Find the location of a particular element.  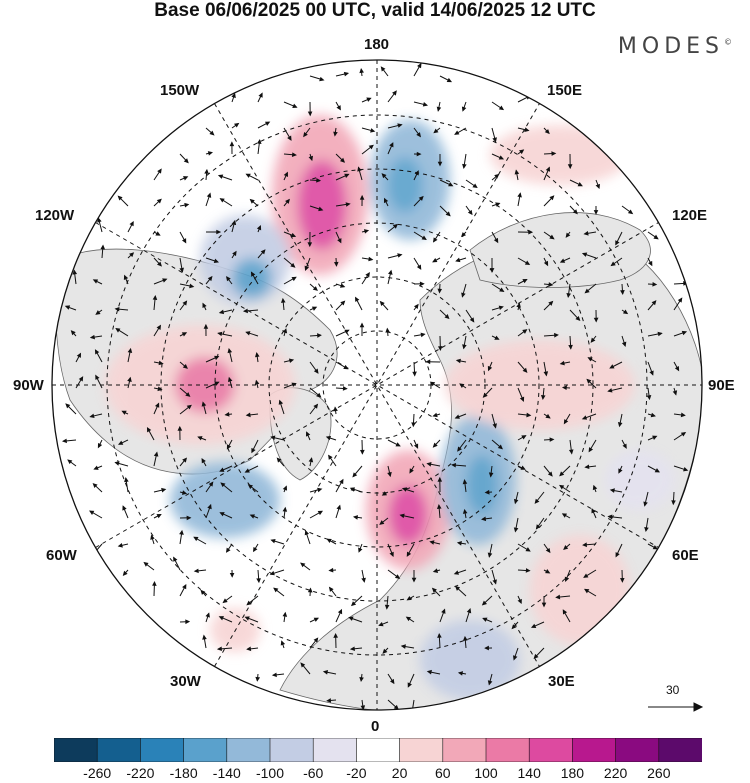

lon-label-150e: 150E is located at coordinates (565, 90).